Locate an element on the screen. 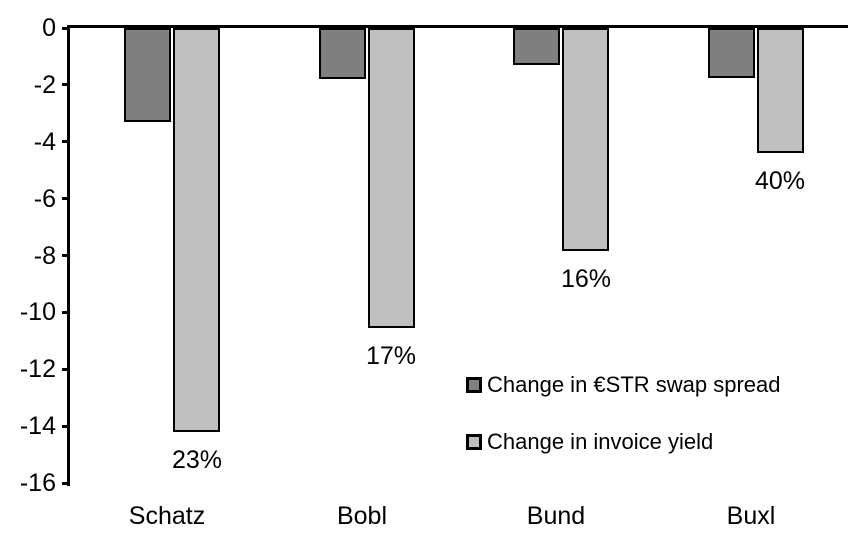 The width and height of the screenshot is (852, 539). y-axis-tick-label: -10 is located at coordinates (37, 312).